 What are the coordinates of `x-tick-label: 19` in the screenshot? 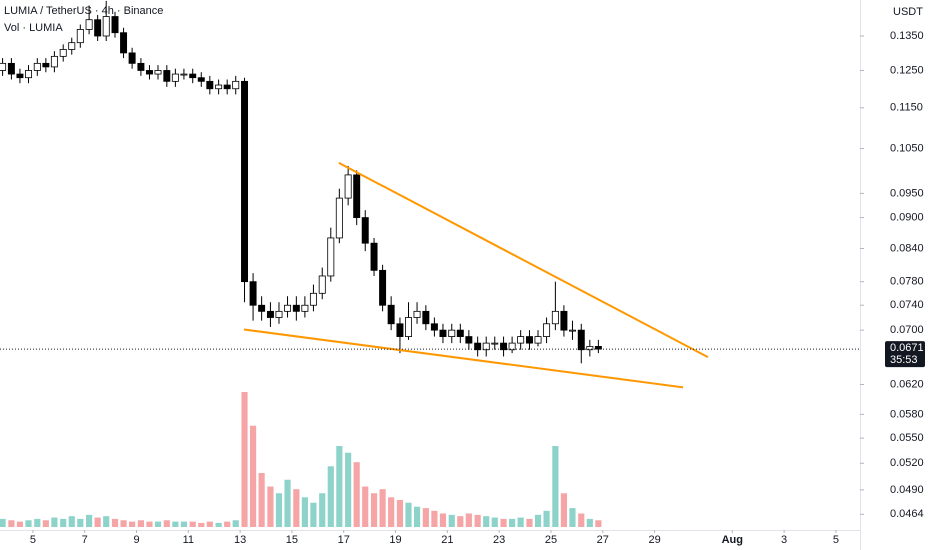 It's located at (395, 540).